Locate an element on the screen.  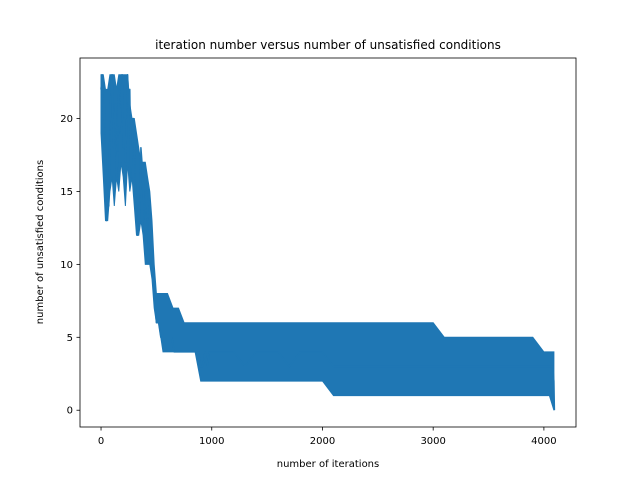
x-tick-label: 3000 is located at coordinates (432, 441).